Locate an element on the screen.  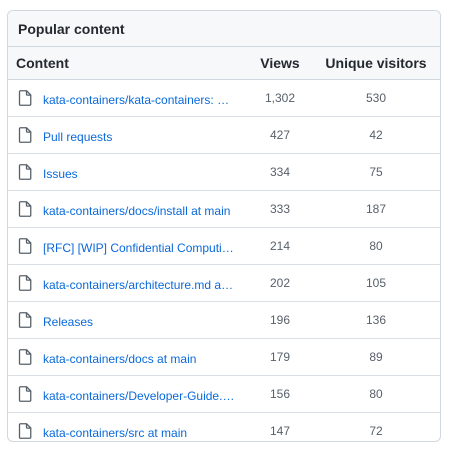
column-header-views: Views is located at coordinates (280, 63).